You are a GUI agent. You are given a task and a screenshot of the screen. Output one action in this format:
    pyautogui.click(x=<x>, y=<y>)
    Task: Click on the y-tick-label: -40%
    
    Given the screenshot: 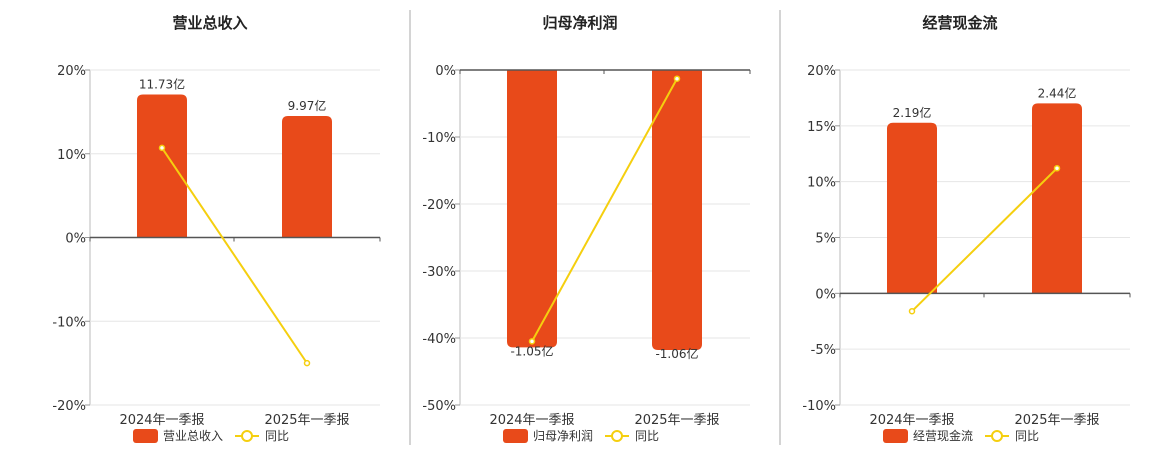 What is the action you would take?
    pyautogui.click(x=439, y=339)
    